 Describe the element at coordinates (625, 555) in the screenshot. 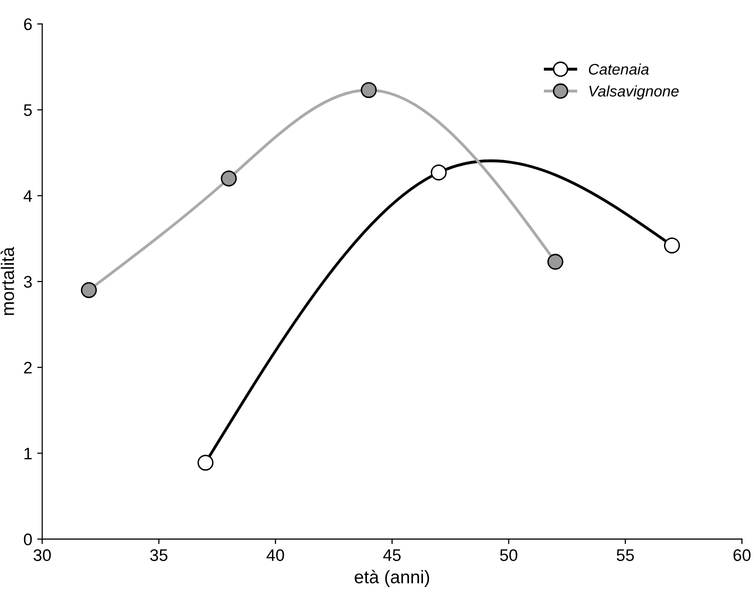

I see `x-tick-label: 55` at that location.